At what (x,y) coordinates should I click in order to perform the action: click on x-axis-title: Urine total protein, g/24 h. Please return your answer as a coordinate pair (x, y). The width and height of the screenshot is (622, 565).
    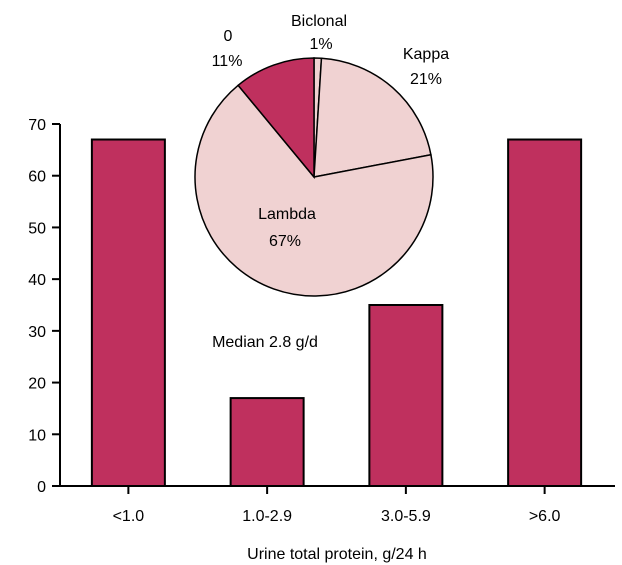
    Looking at the image, I should click on (337, 554).